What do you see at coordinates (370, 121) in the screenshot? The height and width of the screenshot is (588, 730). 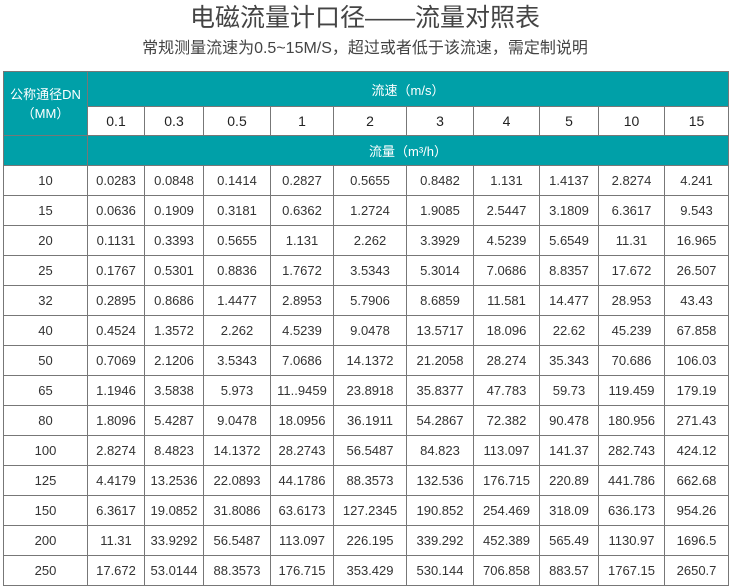 I see `velocity-cell: 2` at bounding box center [370, 121].